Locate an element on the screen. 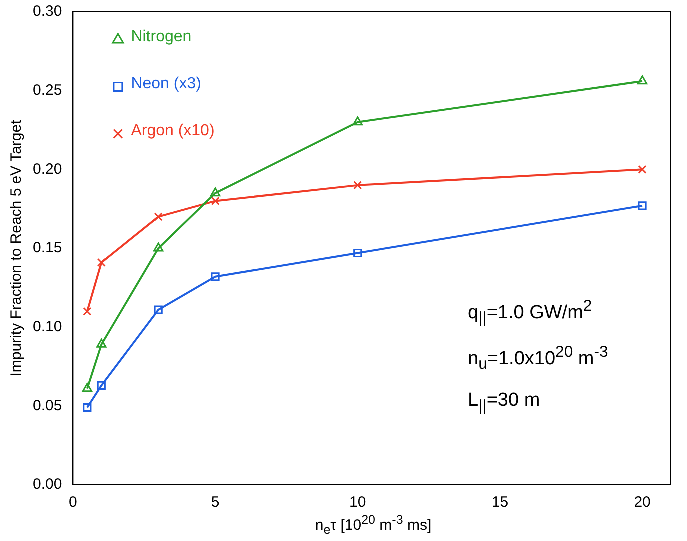 This screenshot has height=541, width=687. y-tick-label: 0.05 is located at coordinates (47, 405).